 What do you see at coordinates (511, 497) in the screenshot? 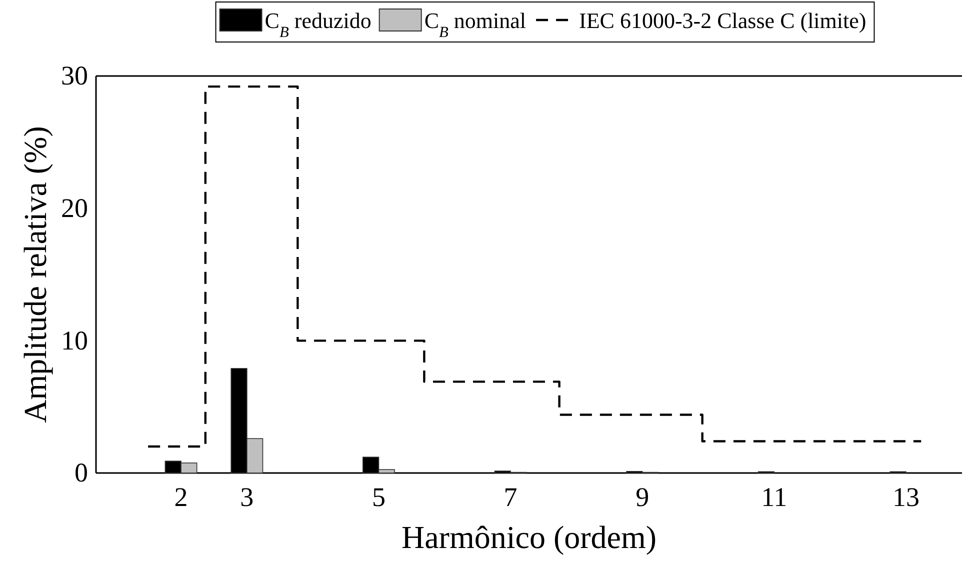
I see `x-tick-label: 7` at bounding box center [511, 497].